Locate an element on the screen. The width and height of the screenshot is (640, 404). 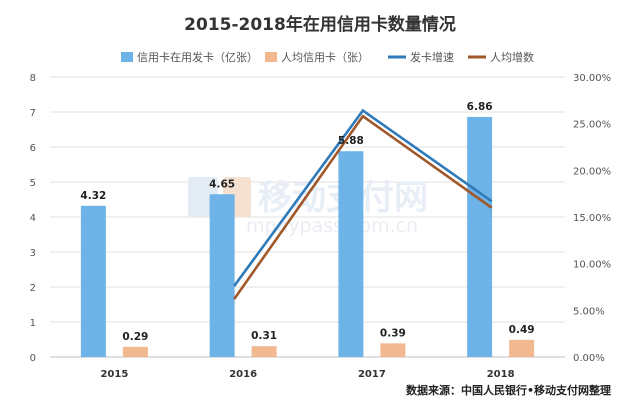
y-right-tick-label: 0.00% is located at coordinates (589, 358).